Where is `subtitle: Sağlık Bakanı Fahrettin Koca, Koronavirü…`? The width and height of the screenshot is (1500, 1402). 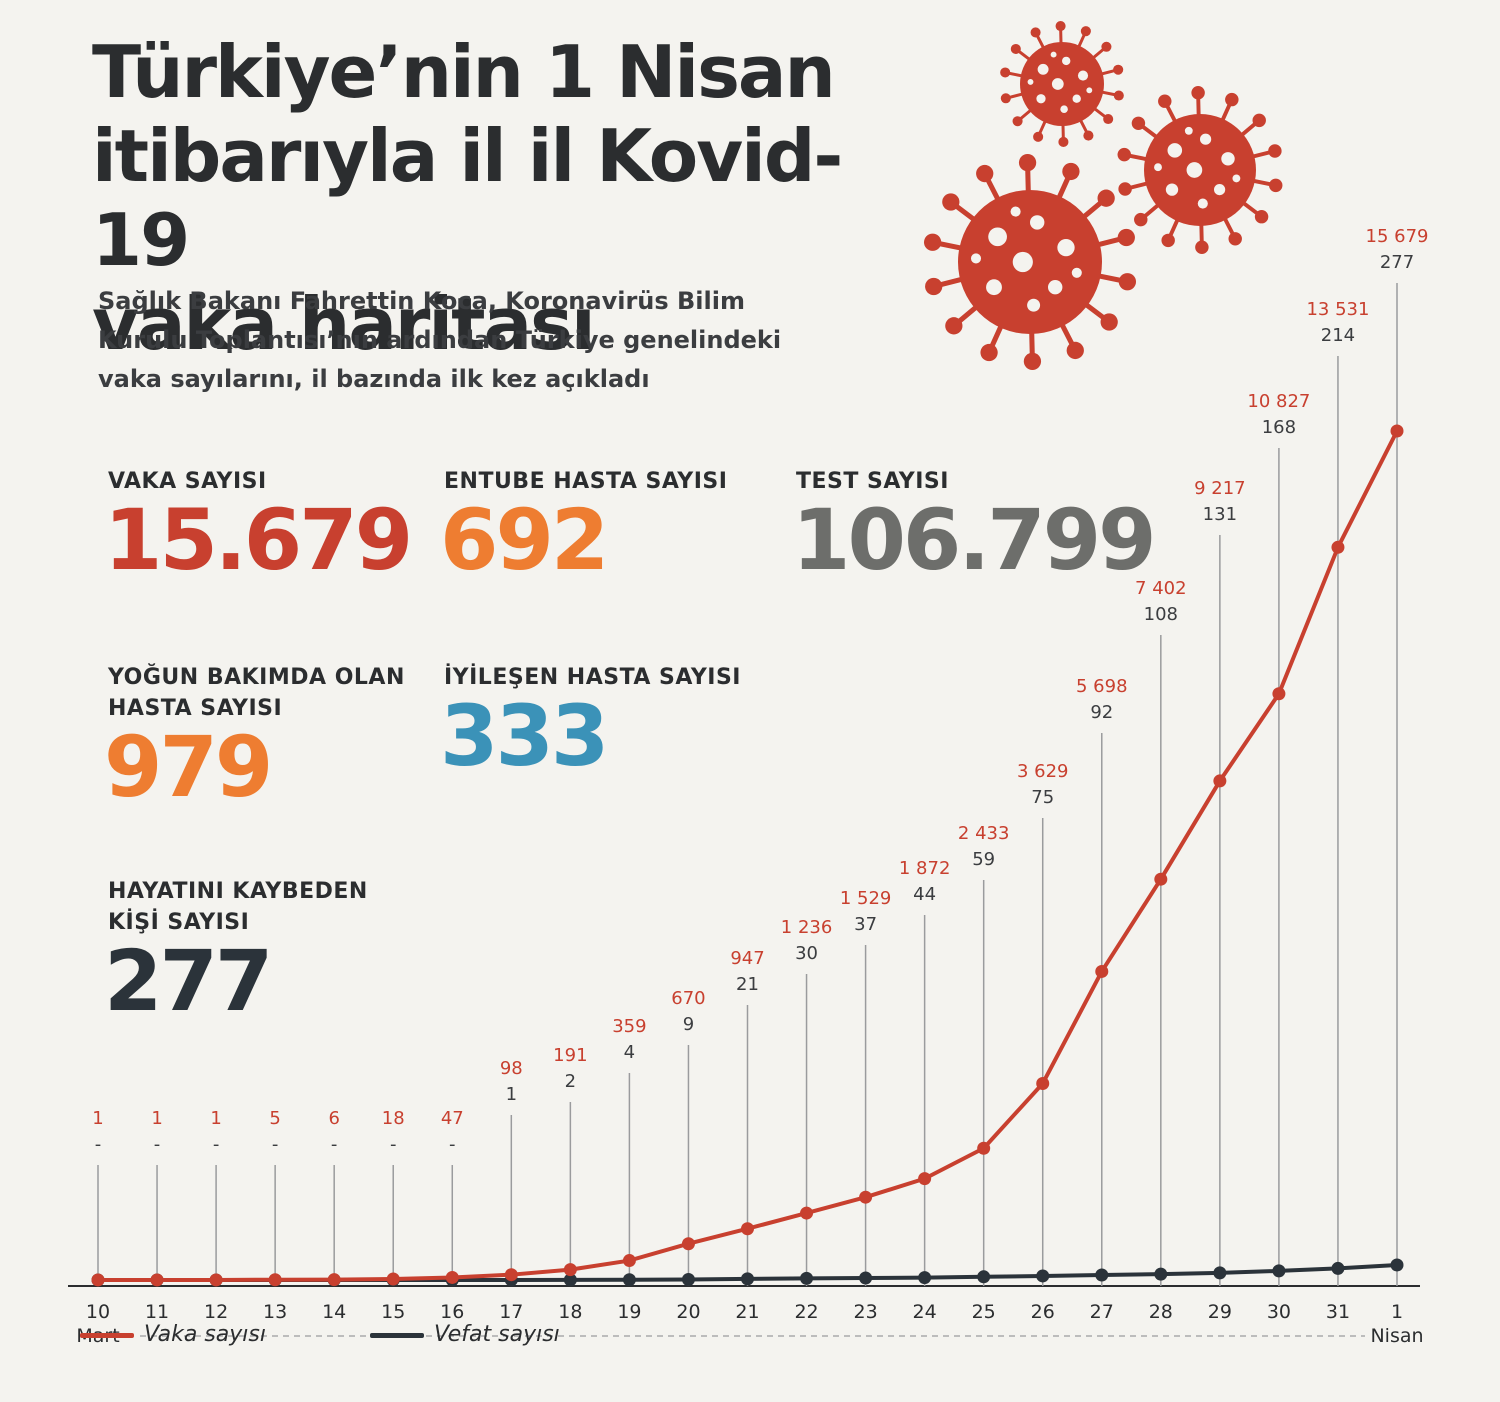
subtitle: Sağlık Bakanı Fahrettin Koca, Koronavirü… is located at coordinates (478, 340).